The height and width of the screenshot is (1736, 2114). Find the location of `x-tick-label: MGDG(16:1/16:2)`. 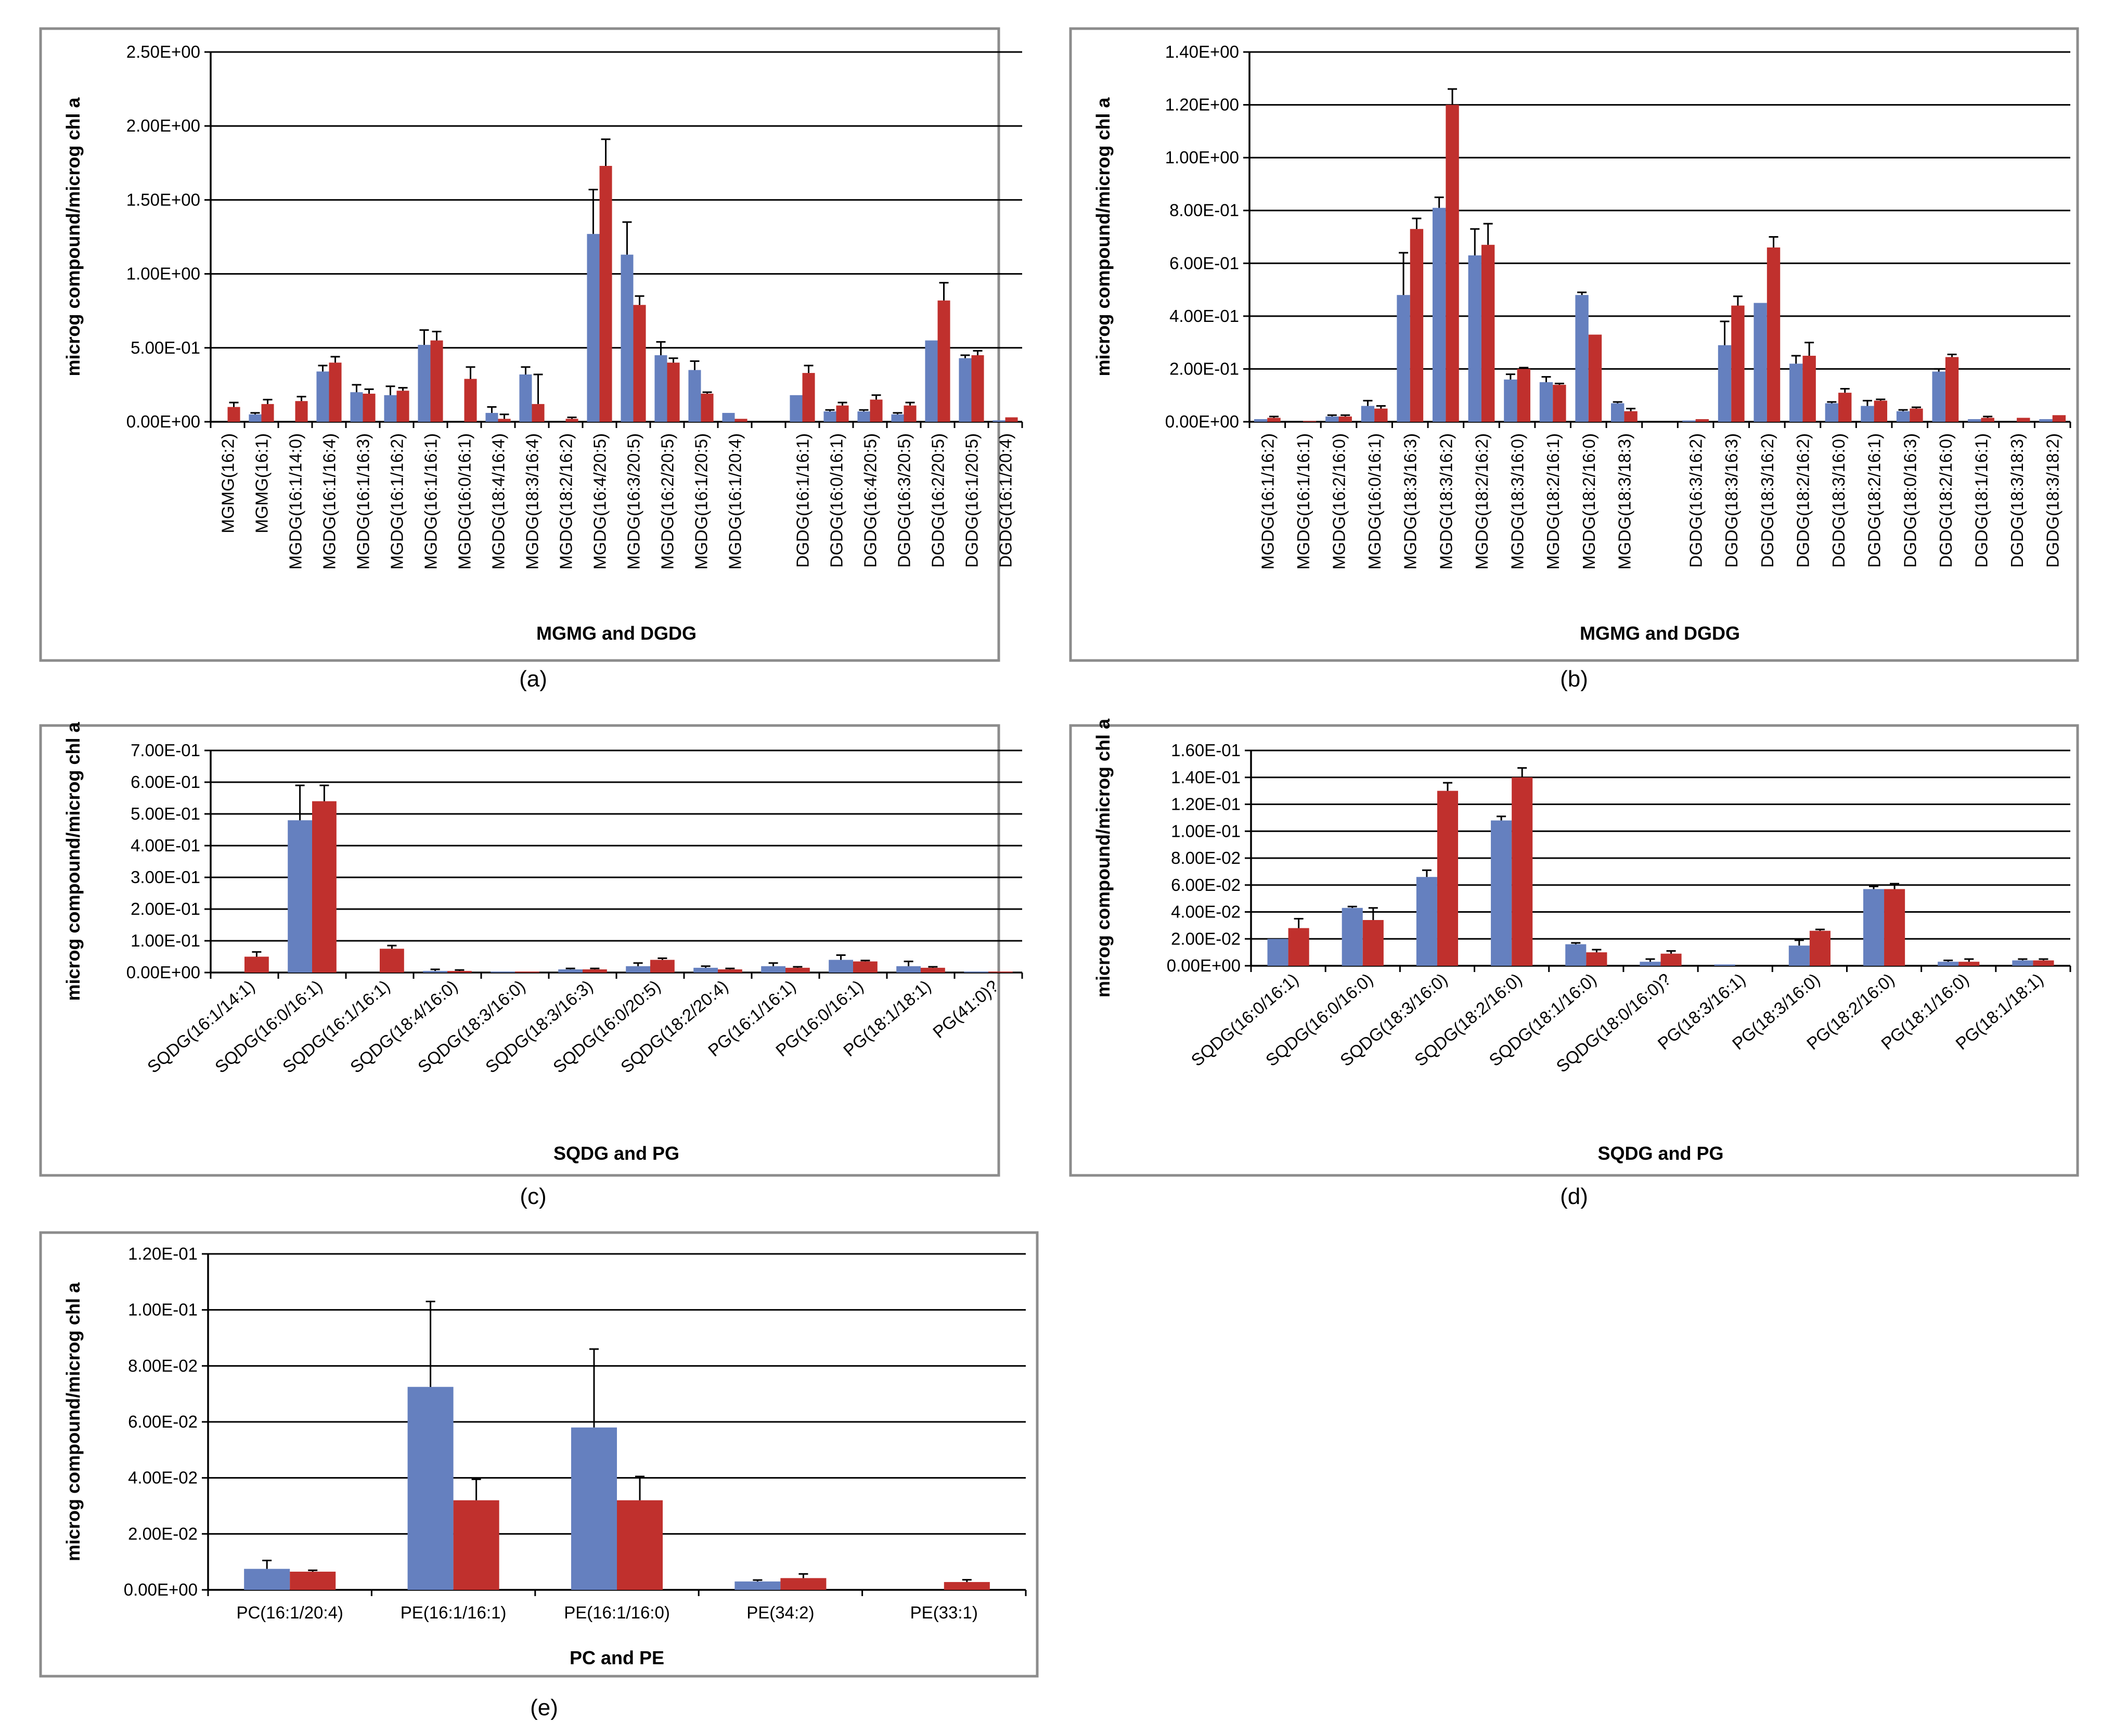

x-tick-label: MGDG(16:1/16:2) is located at coordinates (397, 501).